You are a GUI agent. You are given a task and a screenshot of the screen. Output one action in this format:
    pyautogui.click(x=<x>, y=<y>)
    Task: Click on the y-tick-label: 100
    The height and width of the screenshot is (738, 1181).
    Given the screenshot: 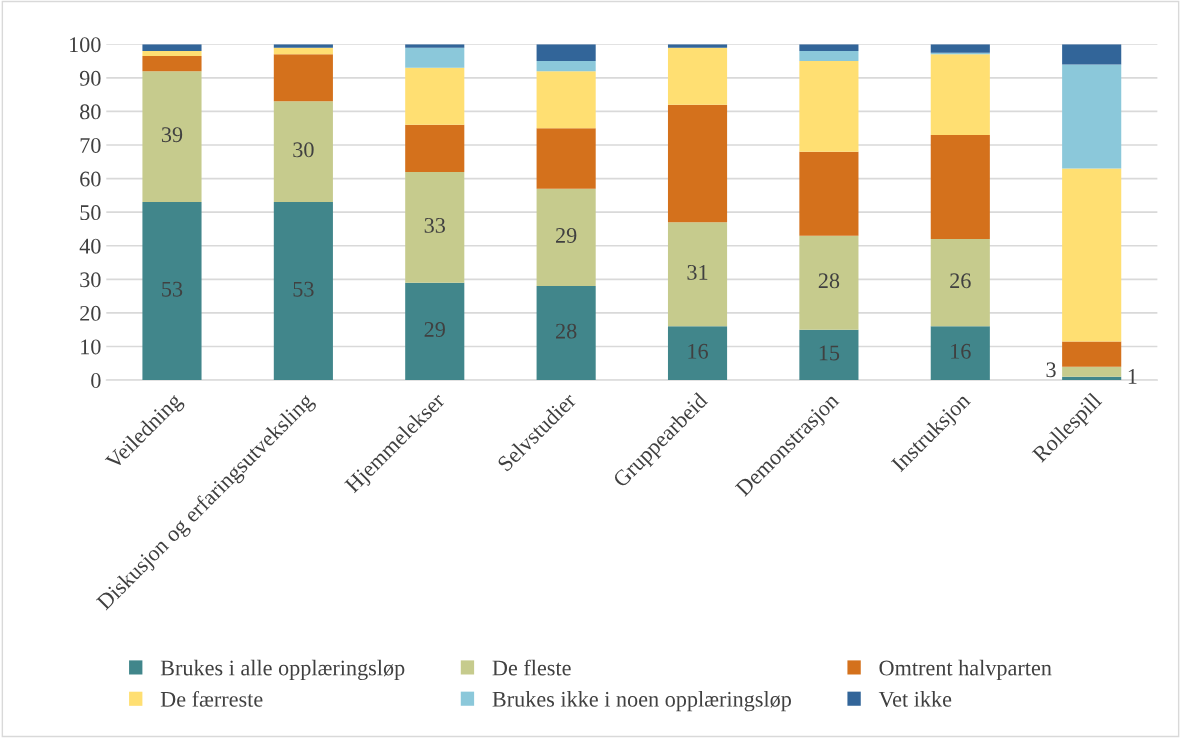 What is the action you would take?
    pyautogui.click(x=85, y=45)
    